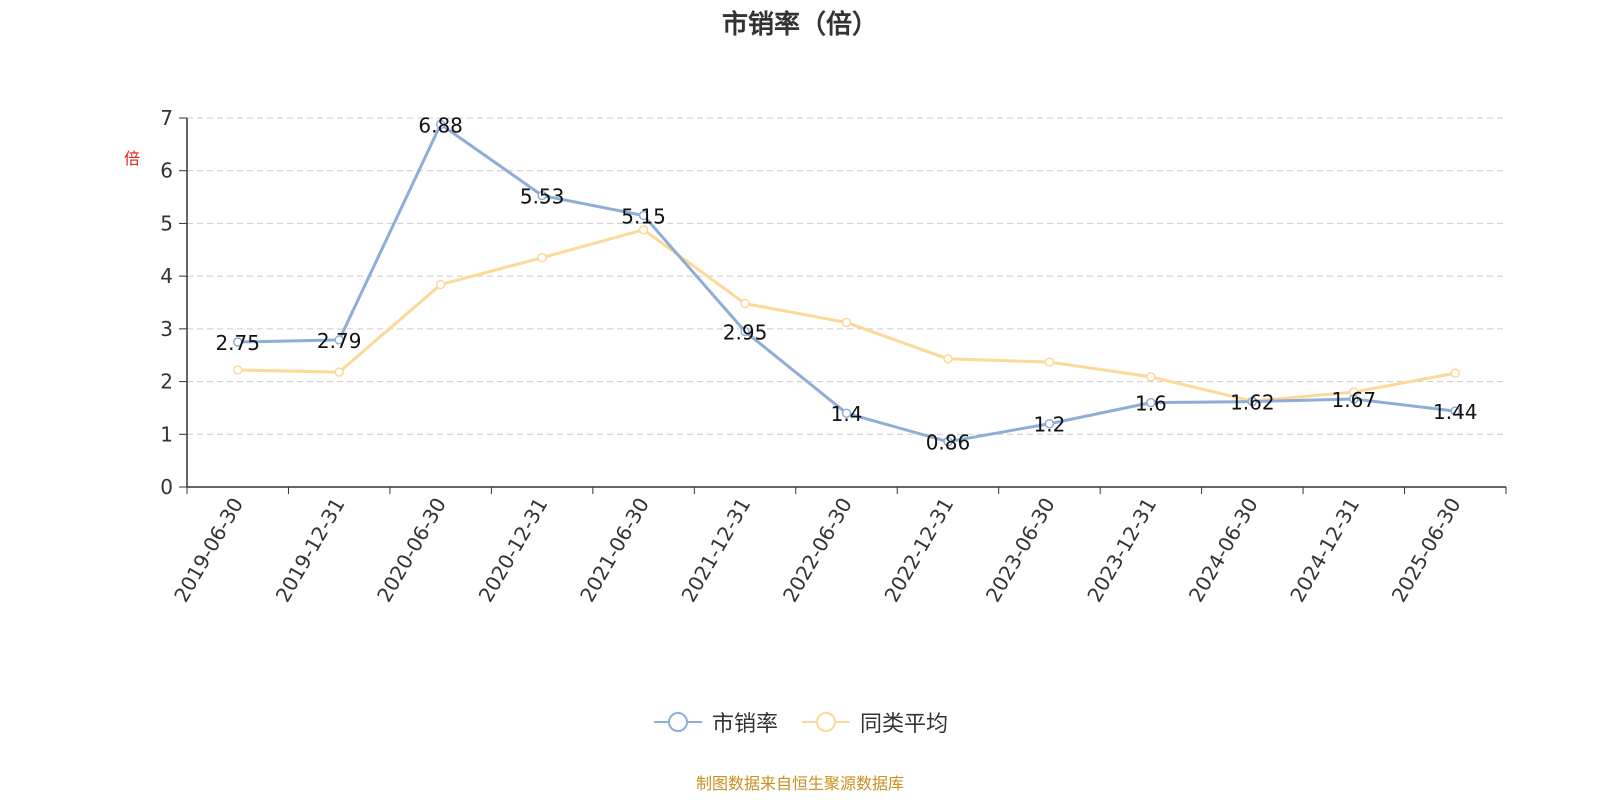 This screenshot has width=1600, height=800. I want to click on y-tick-label: 7, so click(166, 118).